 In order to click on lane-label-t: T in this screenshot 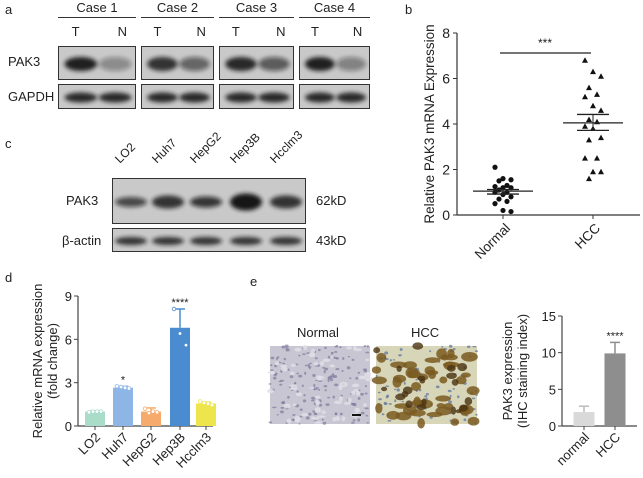, I will do `click(75, 31)`.